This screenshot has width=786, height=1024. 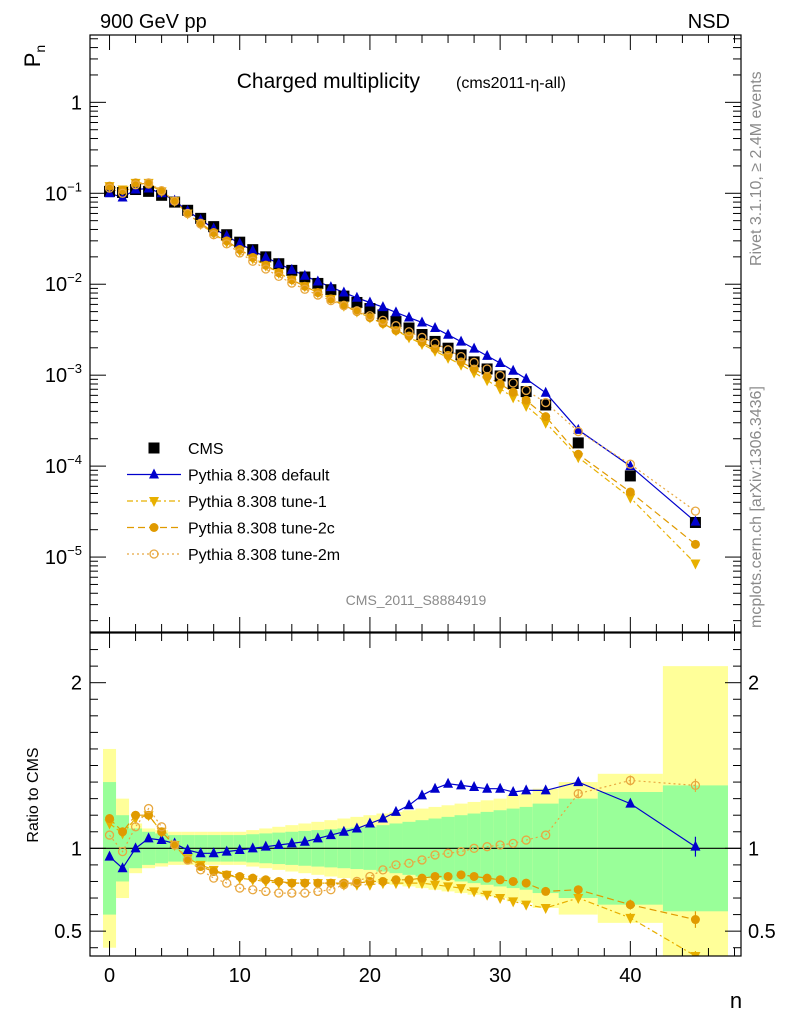 What do you see at coordinates (74, 186) in the screenshot?
I see `top-ytick-exp: −1` at bounding box center [74, 186].